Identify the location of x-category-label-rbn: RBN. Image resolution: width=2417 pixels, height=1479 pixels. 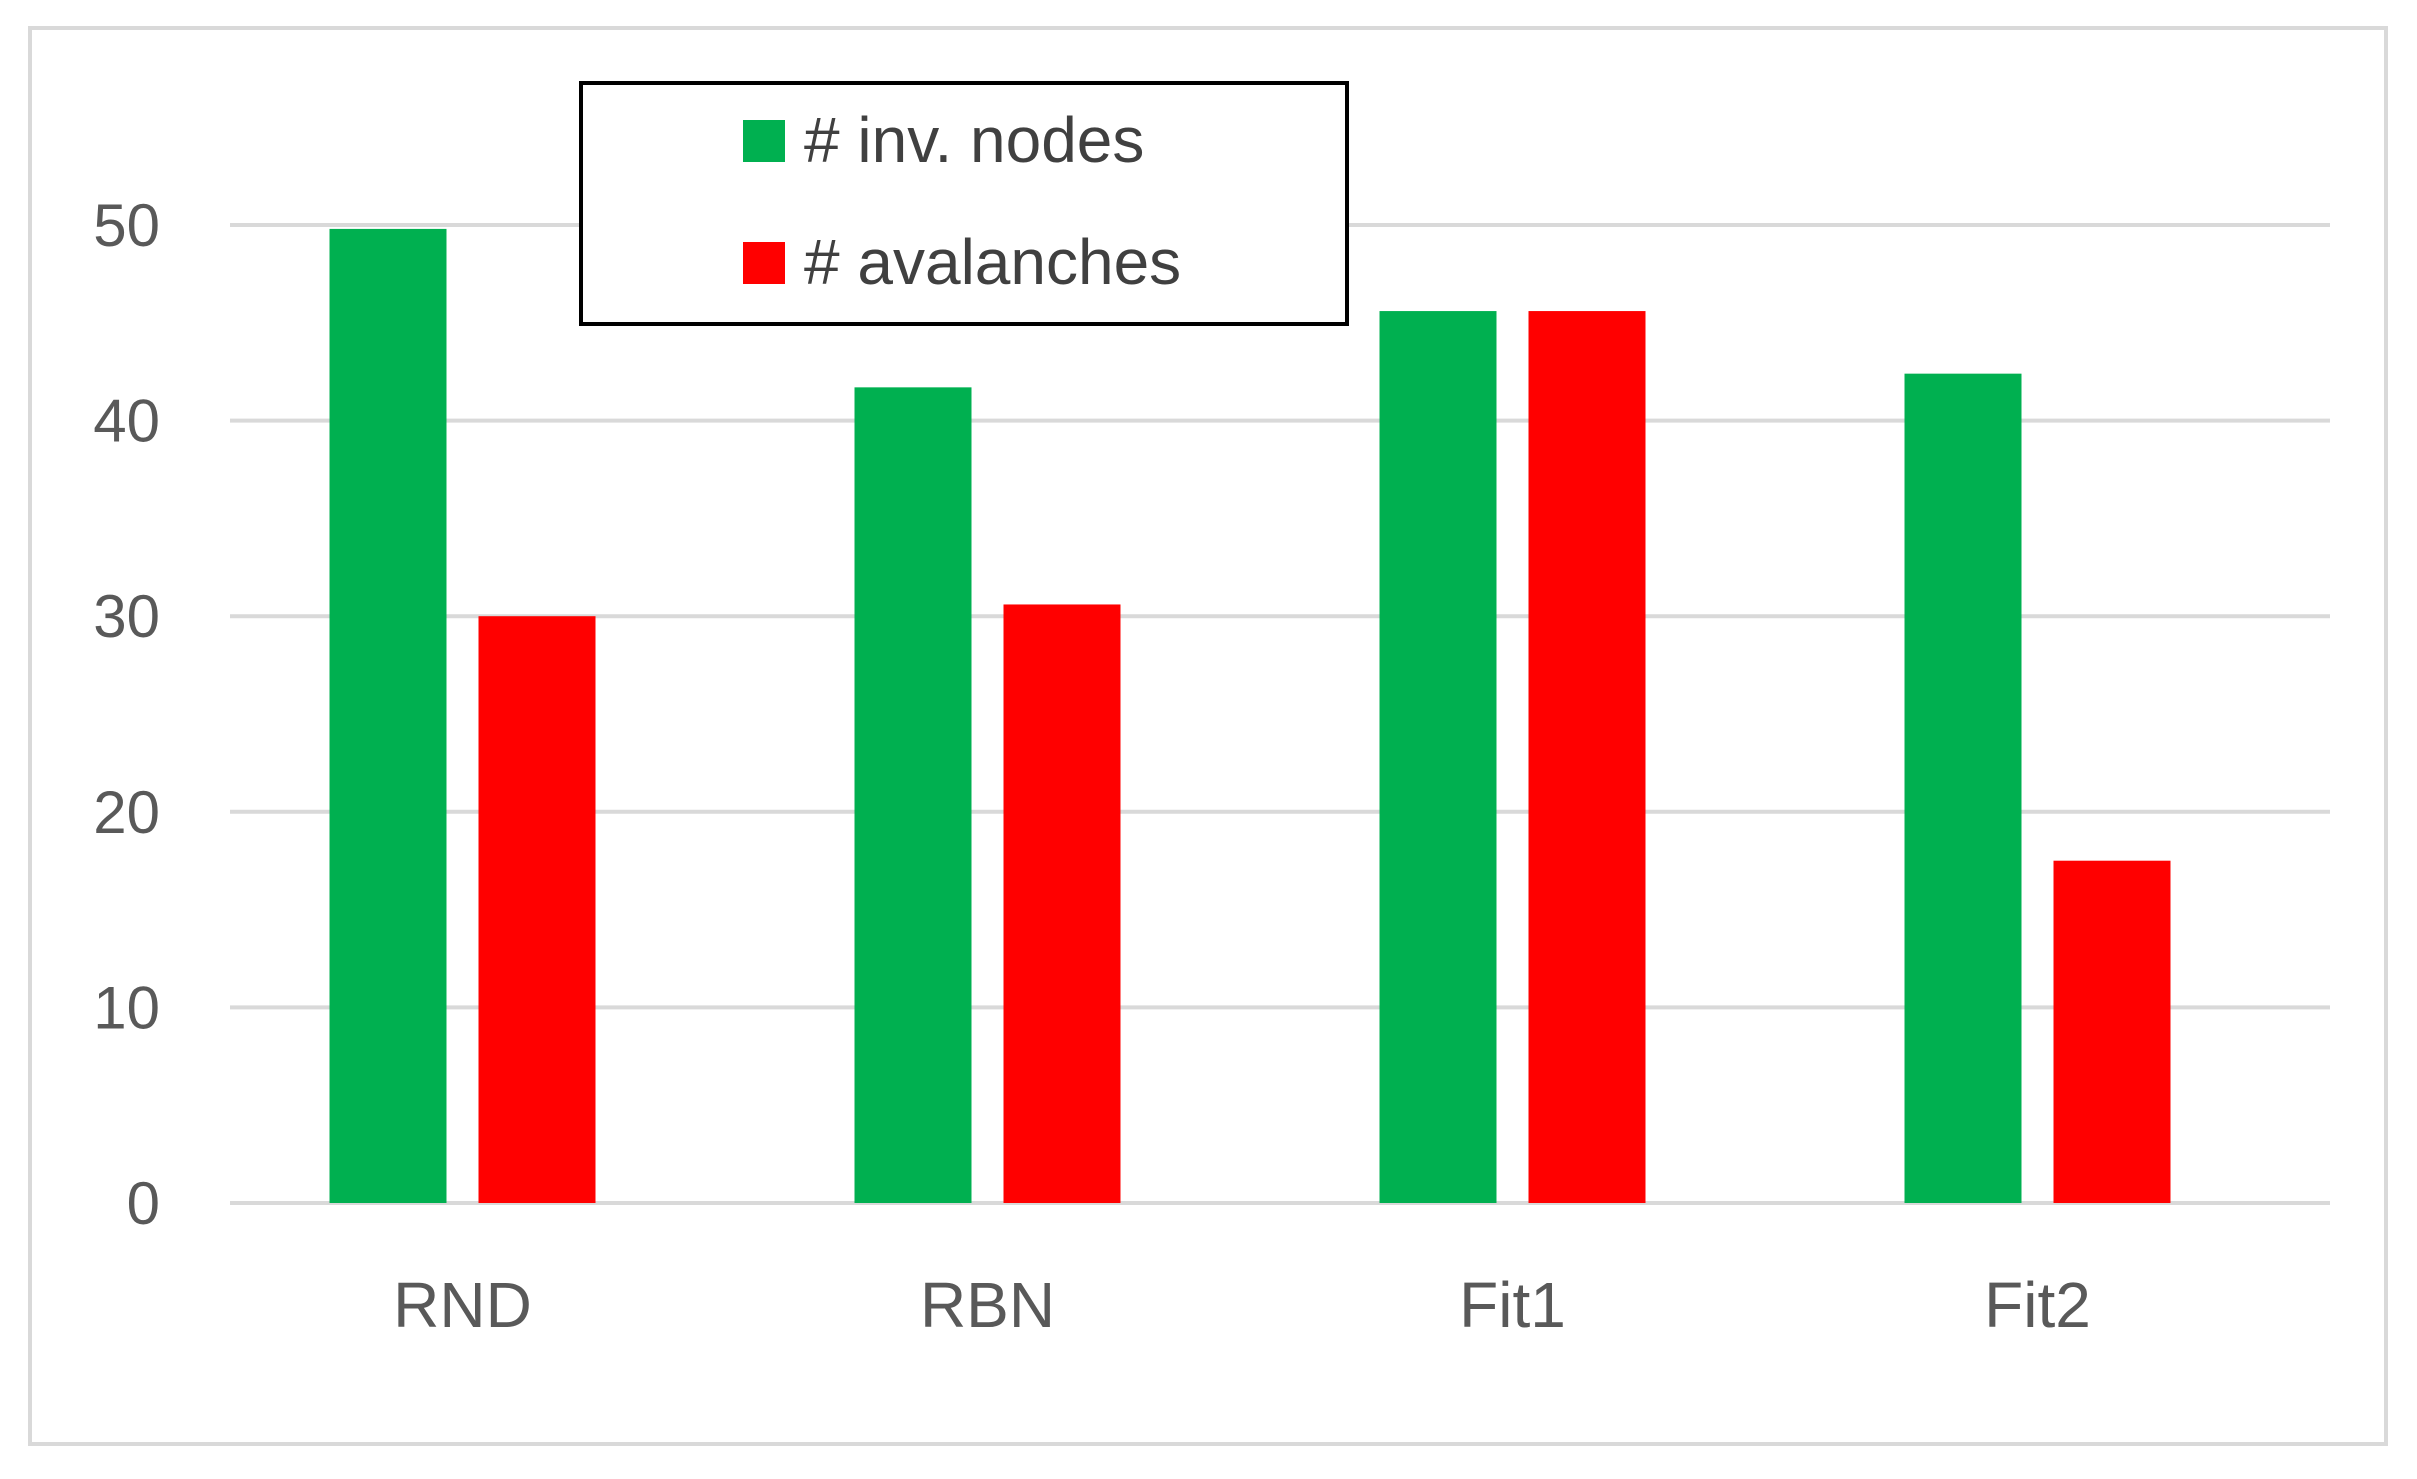
(987, 1305).